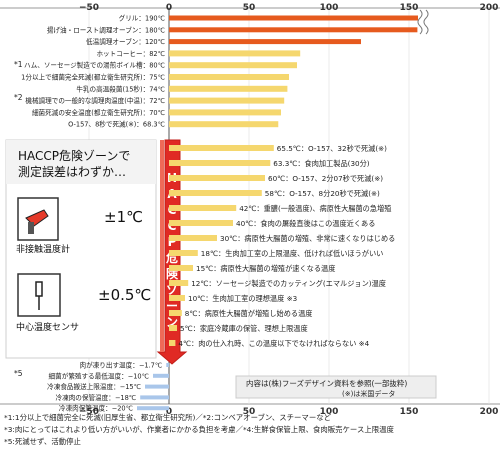 This screenshot has width=500, height=476. Describe the element at coordinates (273, 343) in the screenshot. I see `bar-label: 4℃：肉の仕入れ時、この温度以下でなければならない ※4` at that location.